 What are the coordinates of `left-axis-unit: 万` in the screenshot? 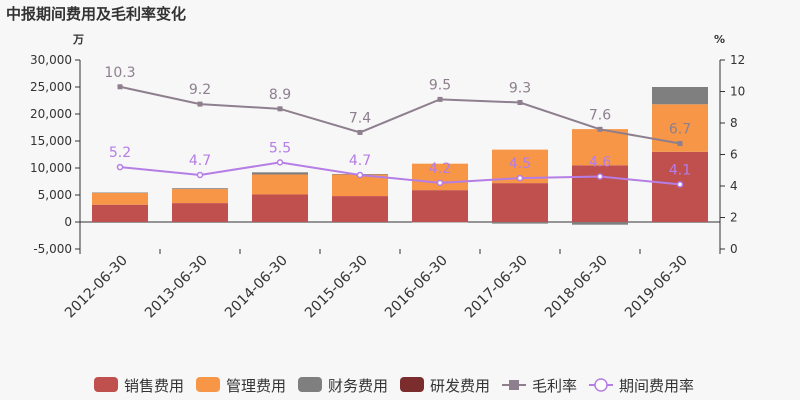 It's located at (78, 39).